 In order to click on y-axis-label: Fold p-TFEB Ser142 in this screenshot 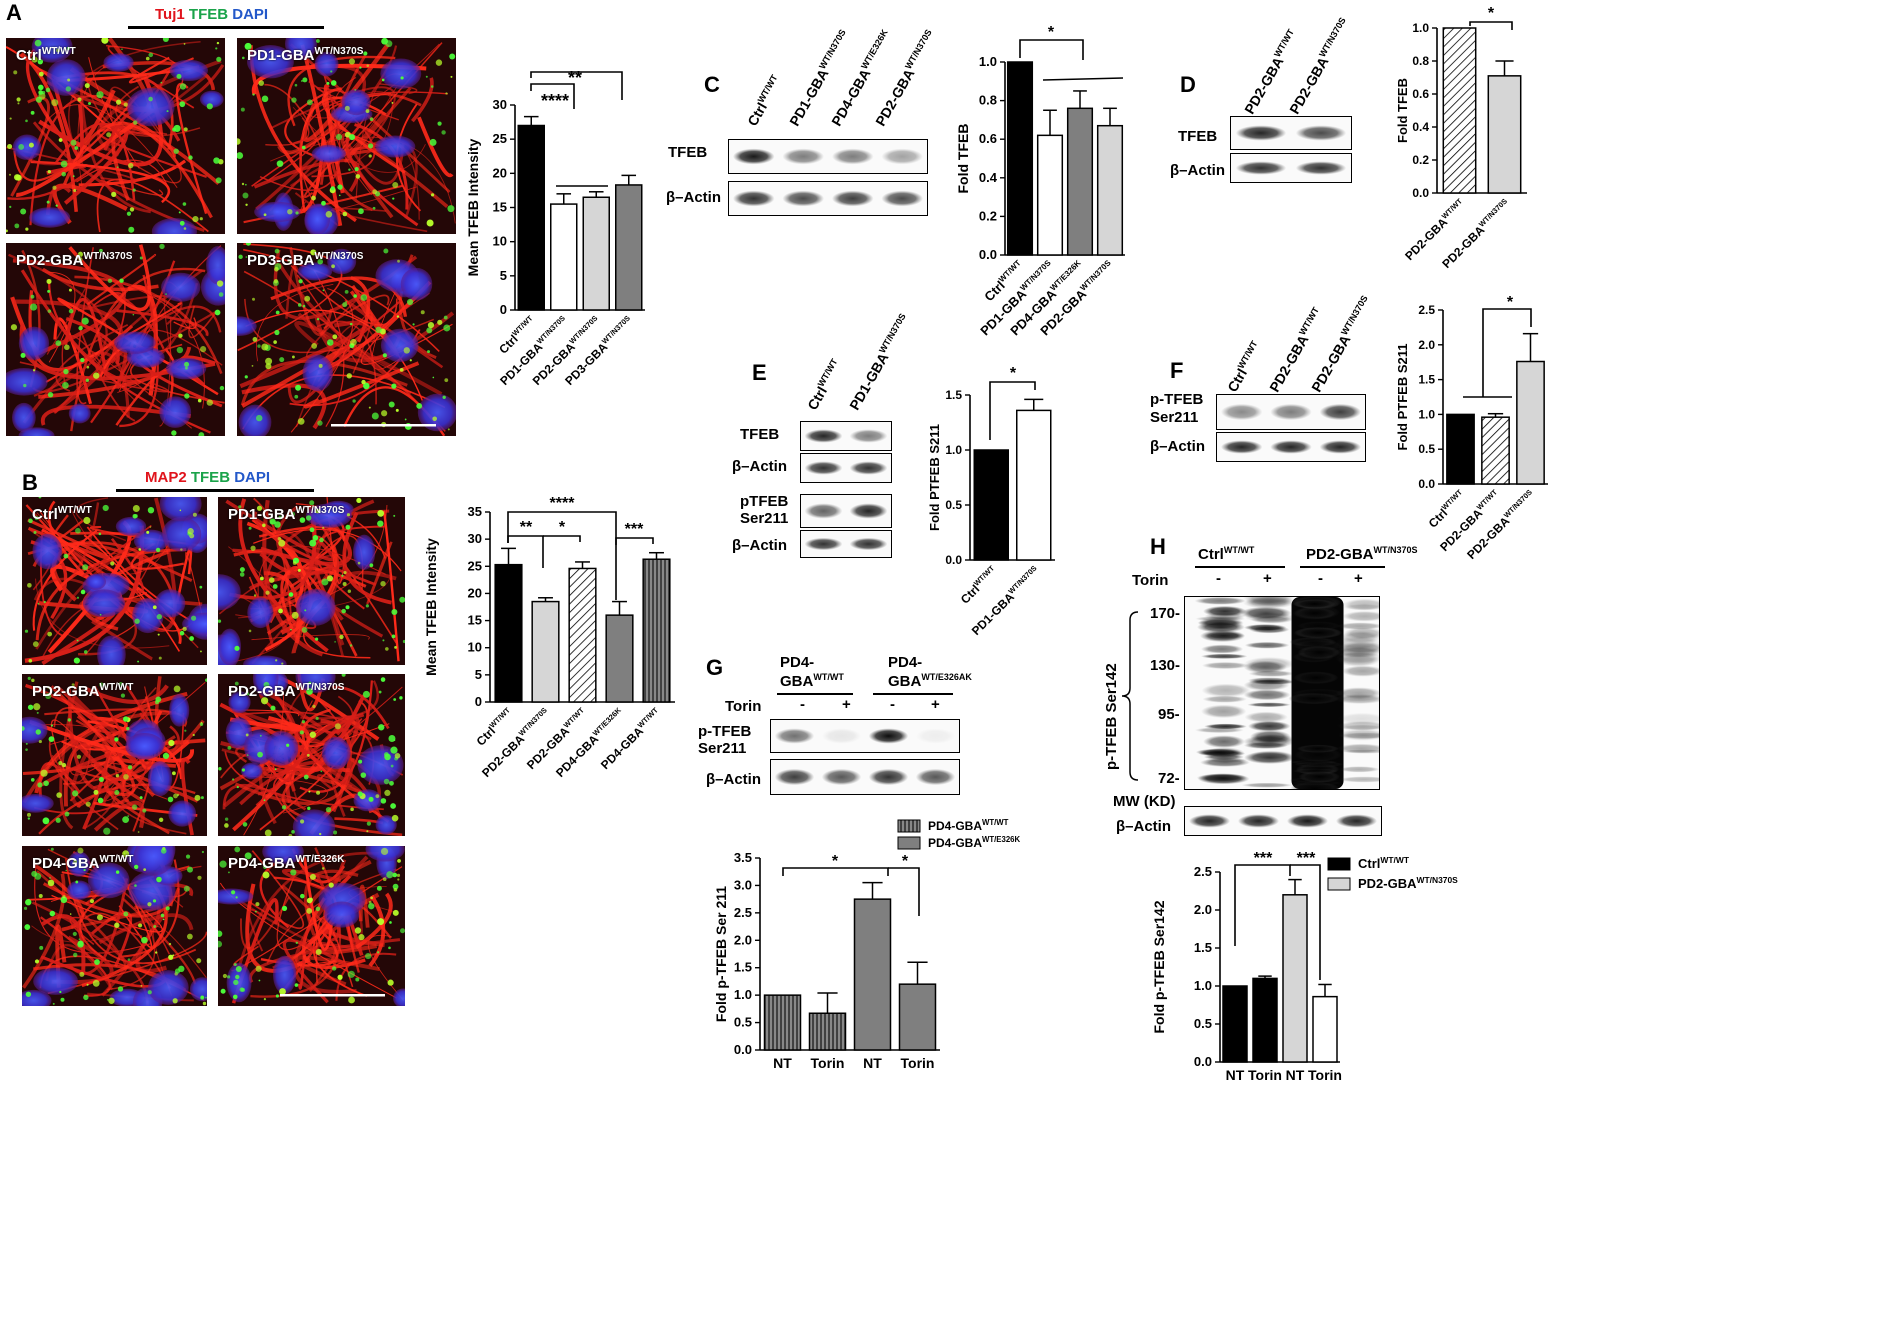, I will do `click(1159, 966)`.